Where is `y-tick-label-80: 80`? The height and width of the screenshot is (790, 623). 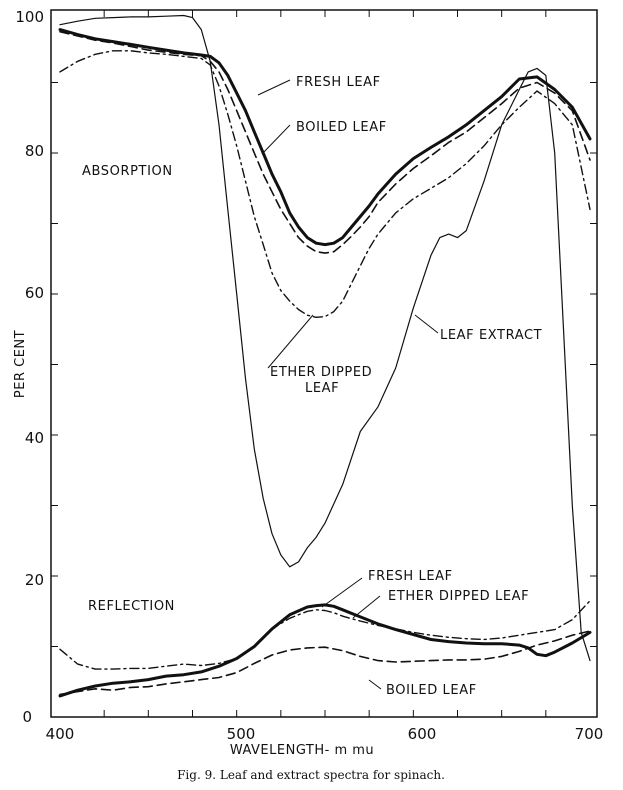
y-tick-label-80: 80 is located at coordinates (34, 151).